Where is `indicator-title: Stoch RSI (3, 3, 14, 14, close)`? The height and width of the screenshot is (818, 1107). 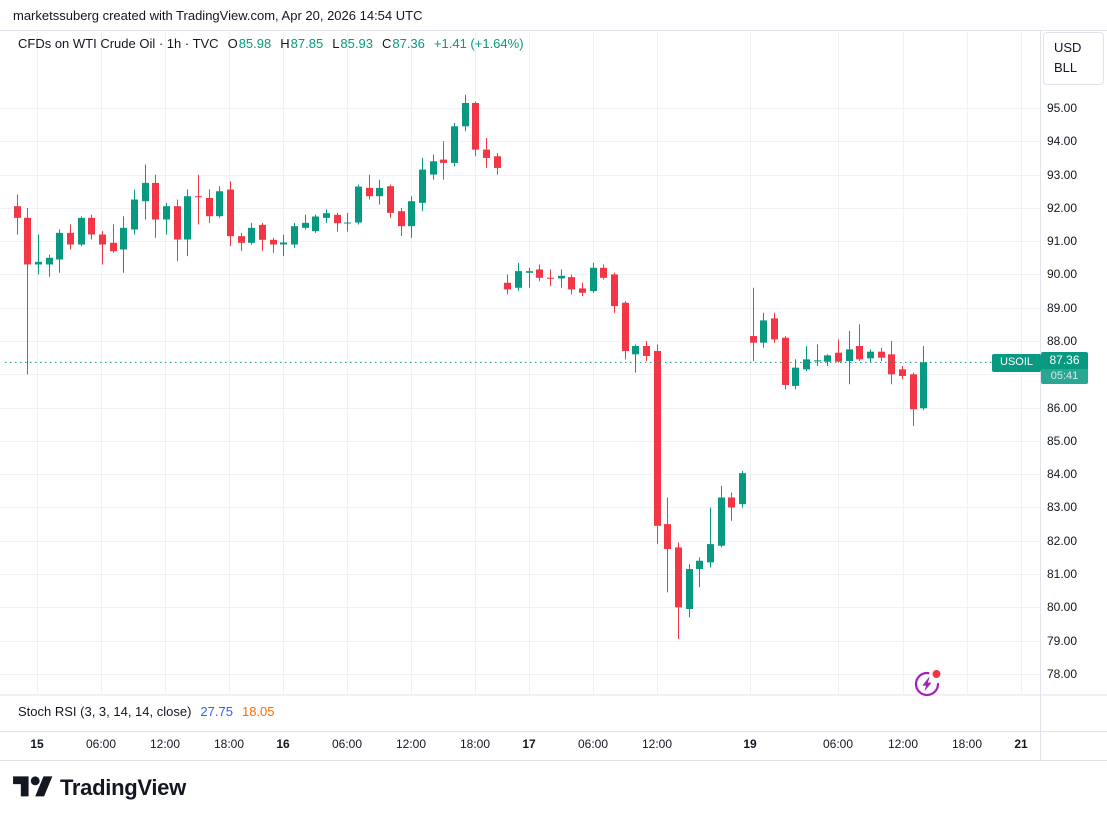
indicator-title: Stoch RSI (3, 3, 14, 14, close) is located at coordinates (105, 711).